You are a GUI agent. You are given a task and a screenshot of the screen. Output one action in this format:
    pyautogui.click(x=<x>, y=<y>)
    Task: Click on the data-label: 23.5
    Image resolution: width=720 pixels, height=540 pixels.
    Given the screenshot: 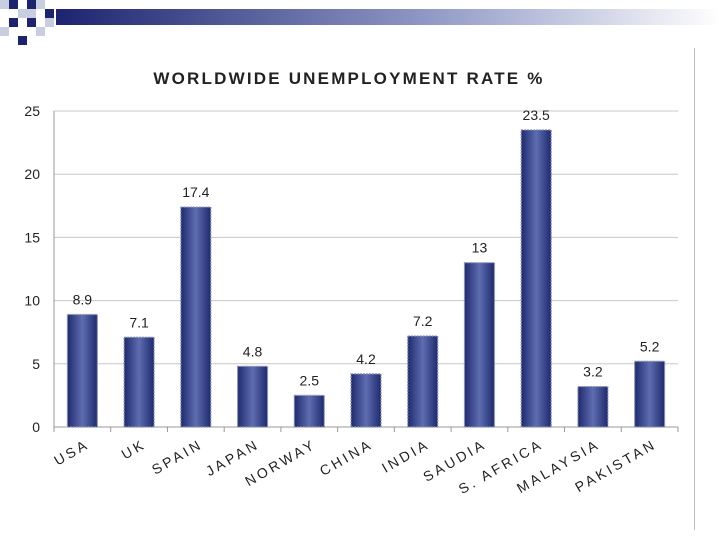 What is the action you would take?
    pyautogui.click(x=536, y=115)
    